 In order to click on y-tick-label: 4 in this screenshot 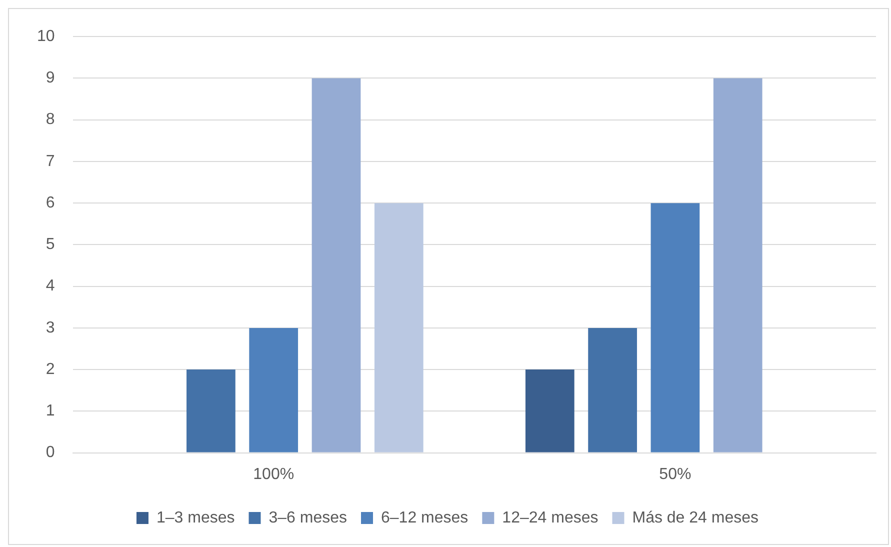, I will do `click(50, 286)`.